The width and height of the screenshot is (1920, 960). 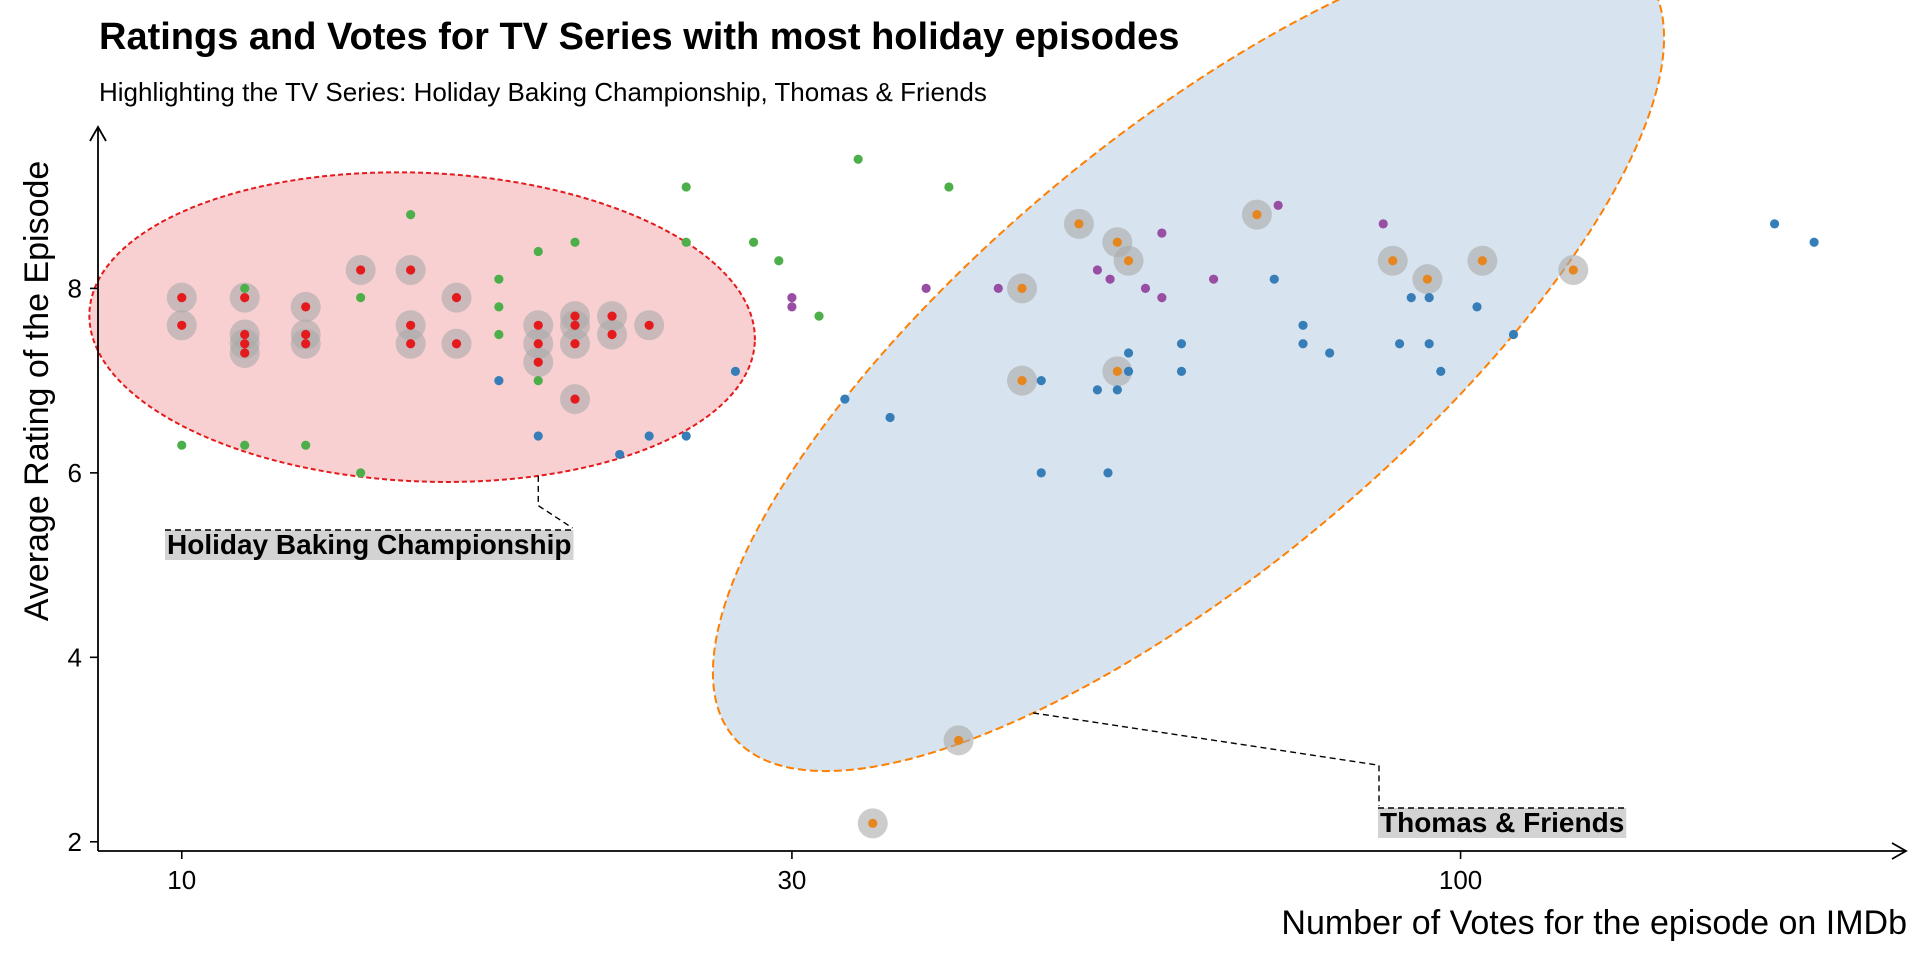 I want to click on thomas-callout-label: Thomas & Friends, so click(x=1502, y=822).